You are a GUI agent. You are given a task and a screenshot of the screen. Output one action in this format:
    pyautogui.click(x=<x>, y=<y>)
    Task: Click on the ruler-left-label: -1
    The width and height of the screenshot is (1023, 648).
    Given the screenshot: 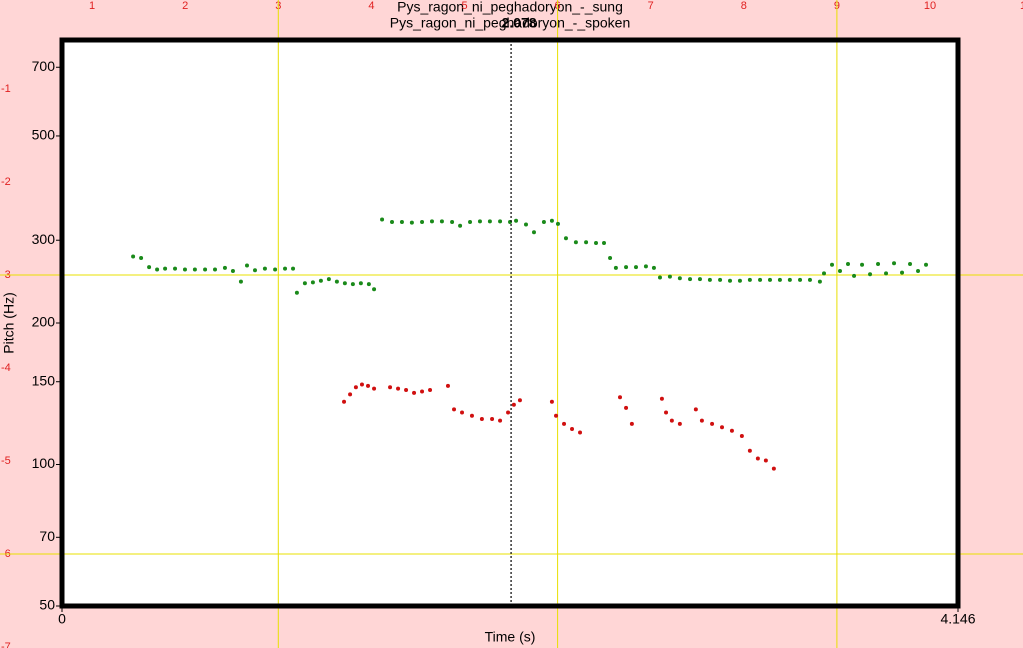 What is the action you would take?
    pyautogui.click(x=6, y=89)
    